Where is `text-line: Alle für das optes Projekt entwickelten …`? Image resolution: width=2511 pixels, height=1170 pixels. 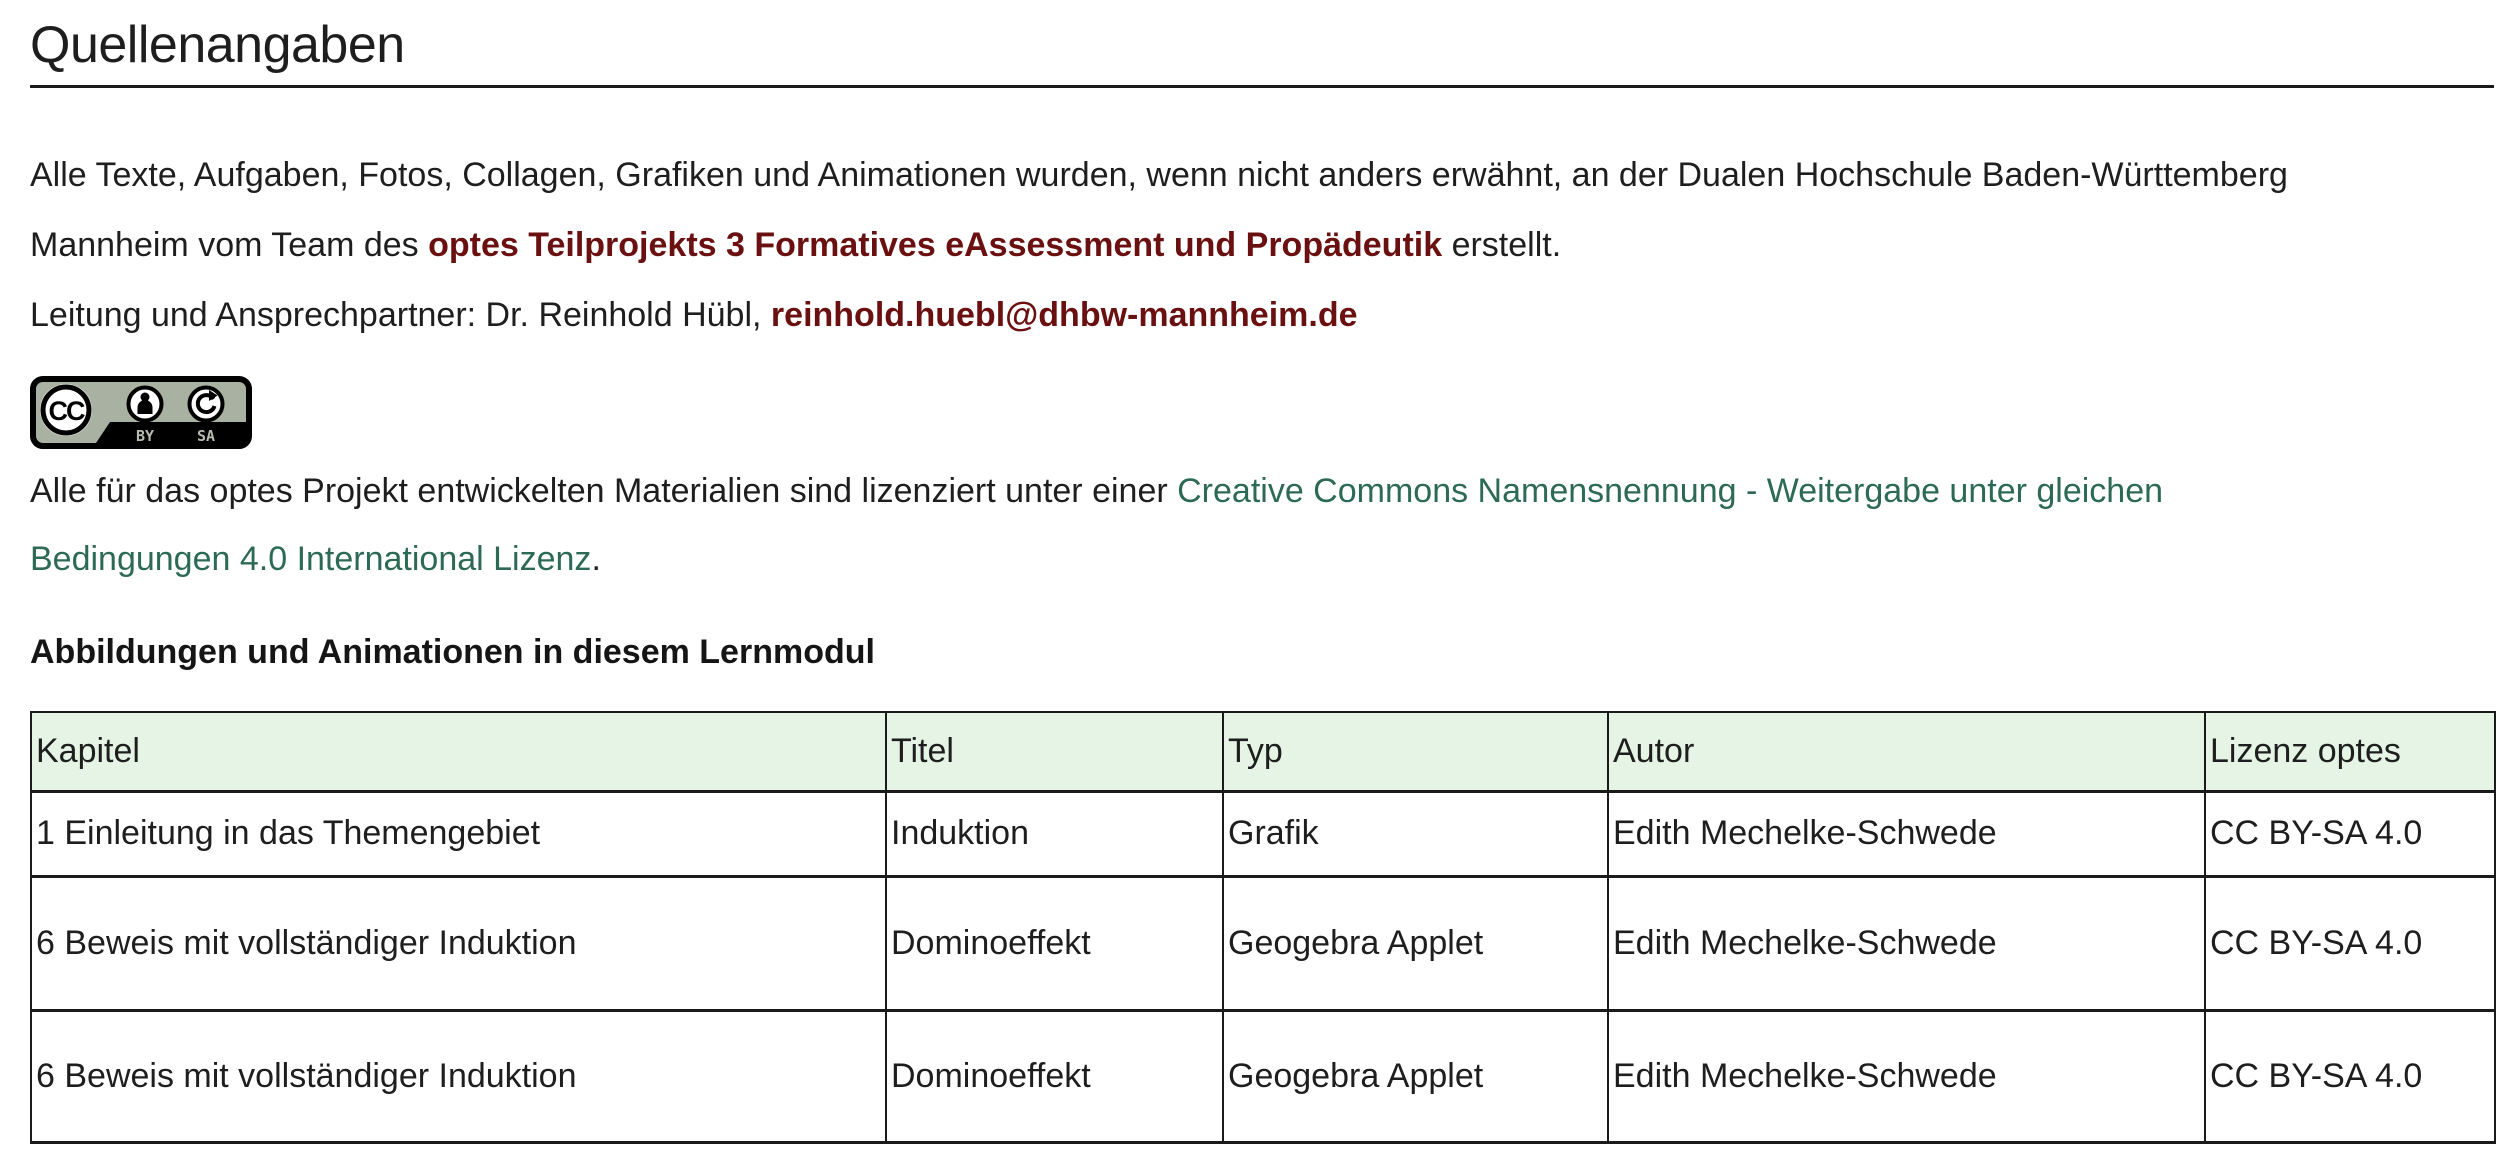
text-line: Alle für das optes Projekt entwickelten … is located at coordinates (1262, 491).